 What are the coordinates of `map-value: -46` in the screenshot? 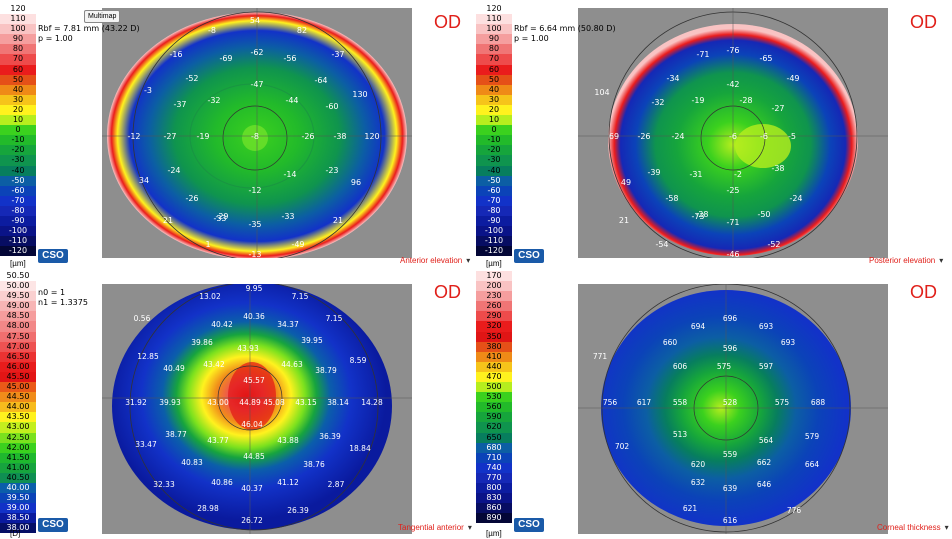 It's located at (732, 254).